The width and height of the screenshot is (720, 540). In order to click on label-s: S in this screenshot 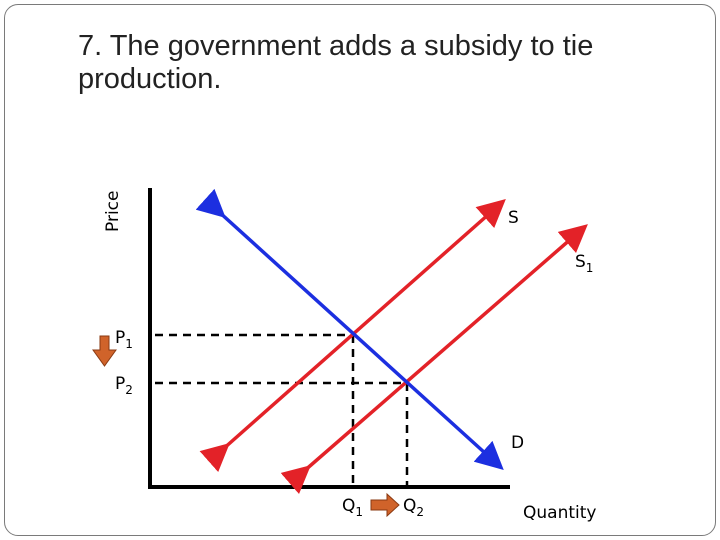, I will do `click(513, 218)`.